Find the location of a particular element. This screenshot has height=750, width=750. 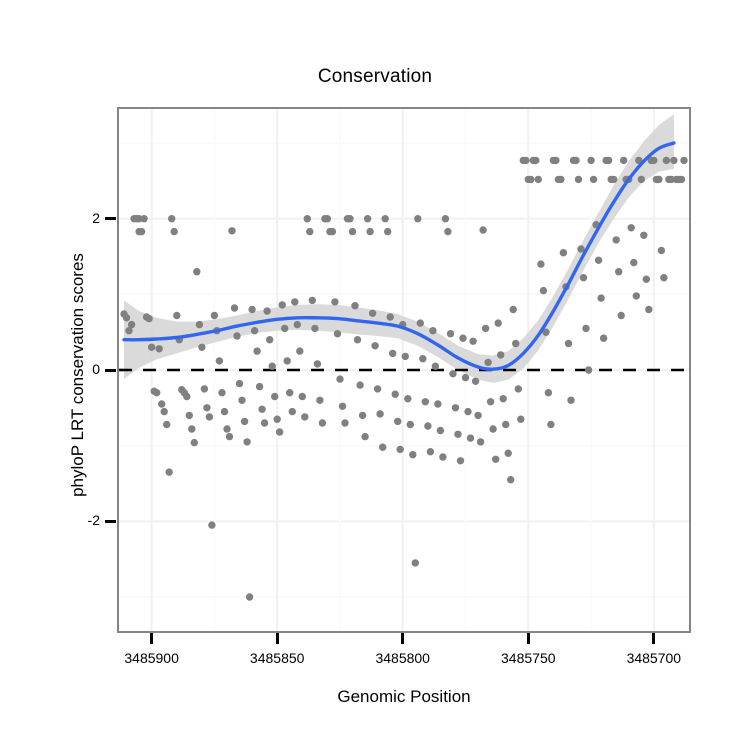

x-tick-label: 3485850 is located at coordinates (277, 658).